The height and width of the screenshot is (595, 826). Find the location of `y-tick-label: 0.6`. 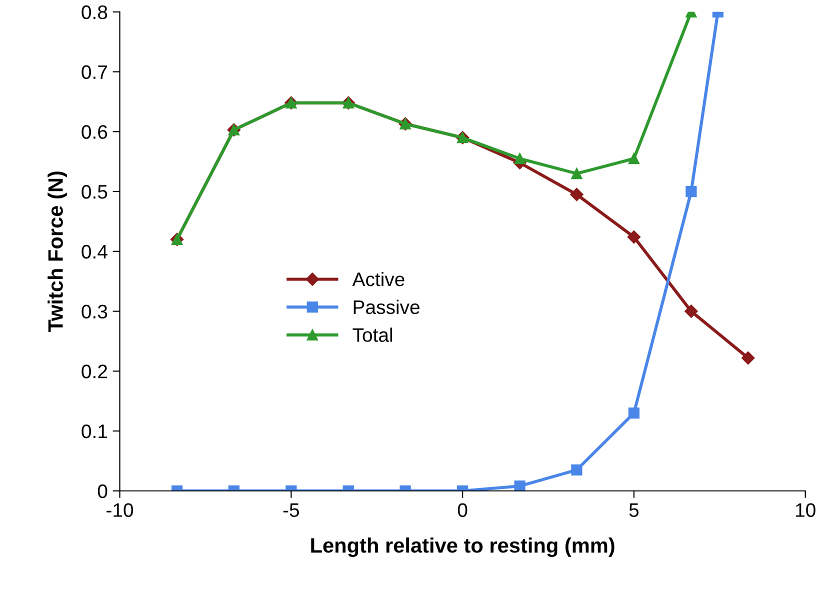

y-tick-label: 0.6 is located at coordinates (95, 132).